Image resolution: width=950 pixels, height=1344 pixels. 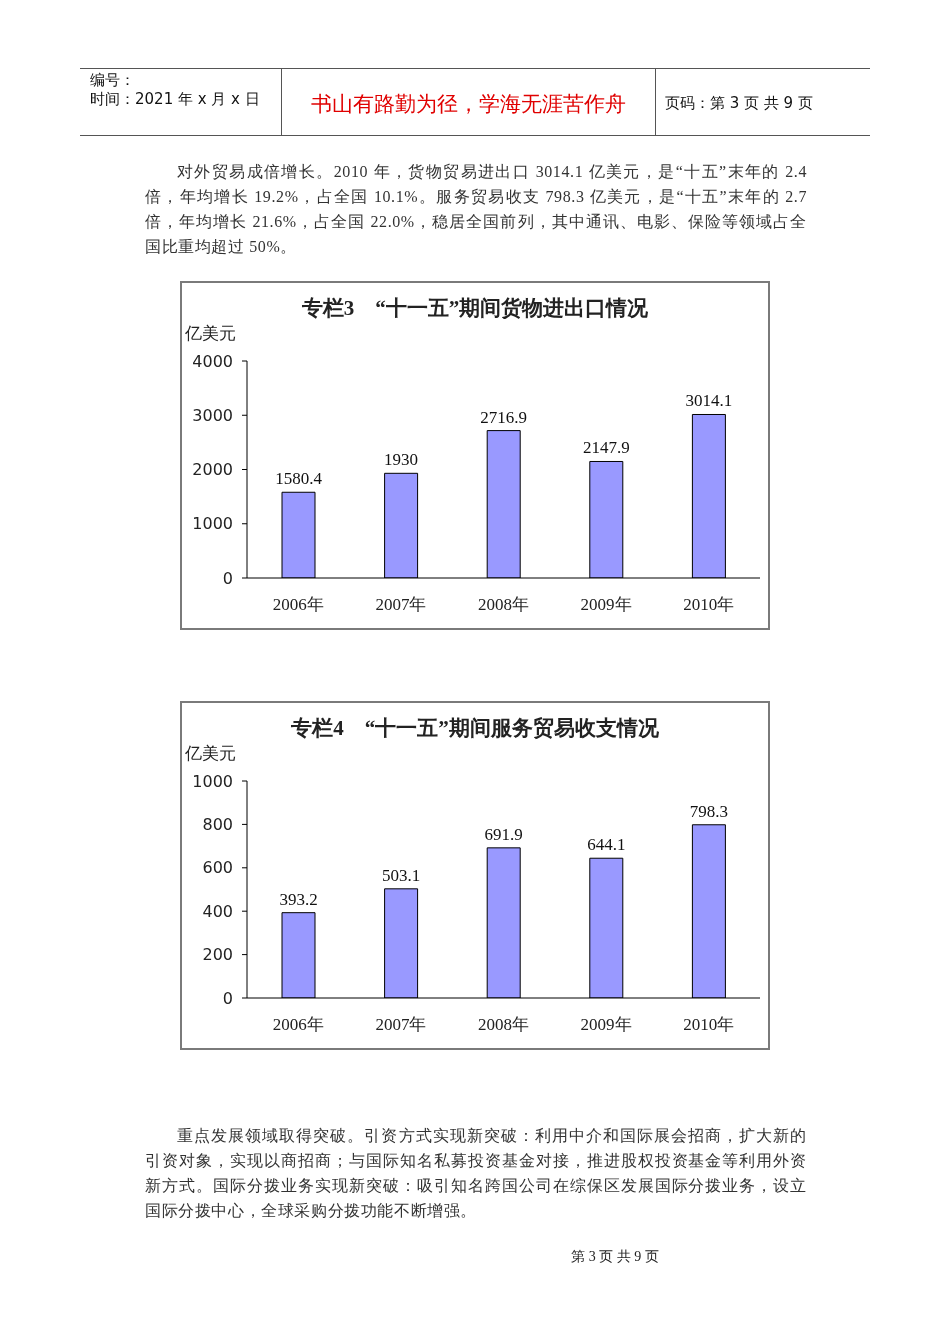 I want to click on data-label: 691.9, so click(x=503, y=834).